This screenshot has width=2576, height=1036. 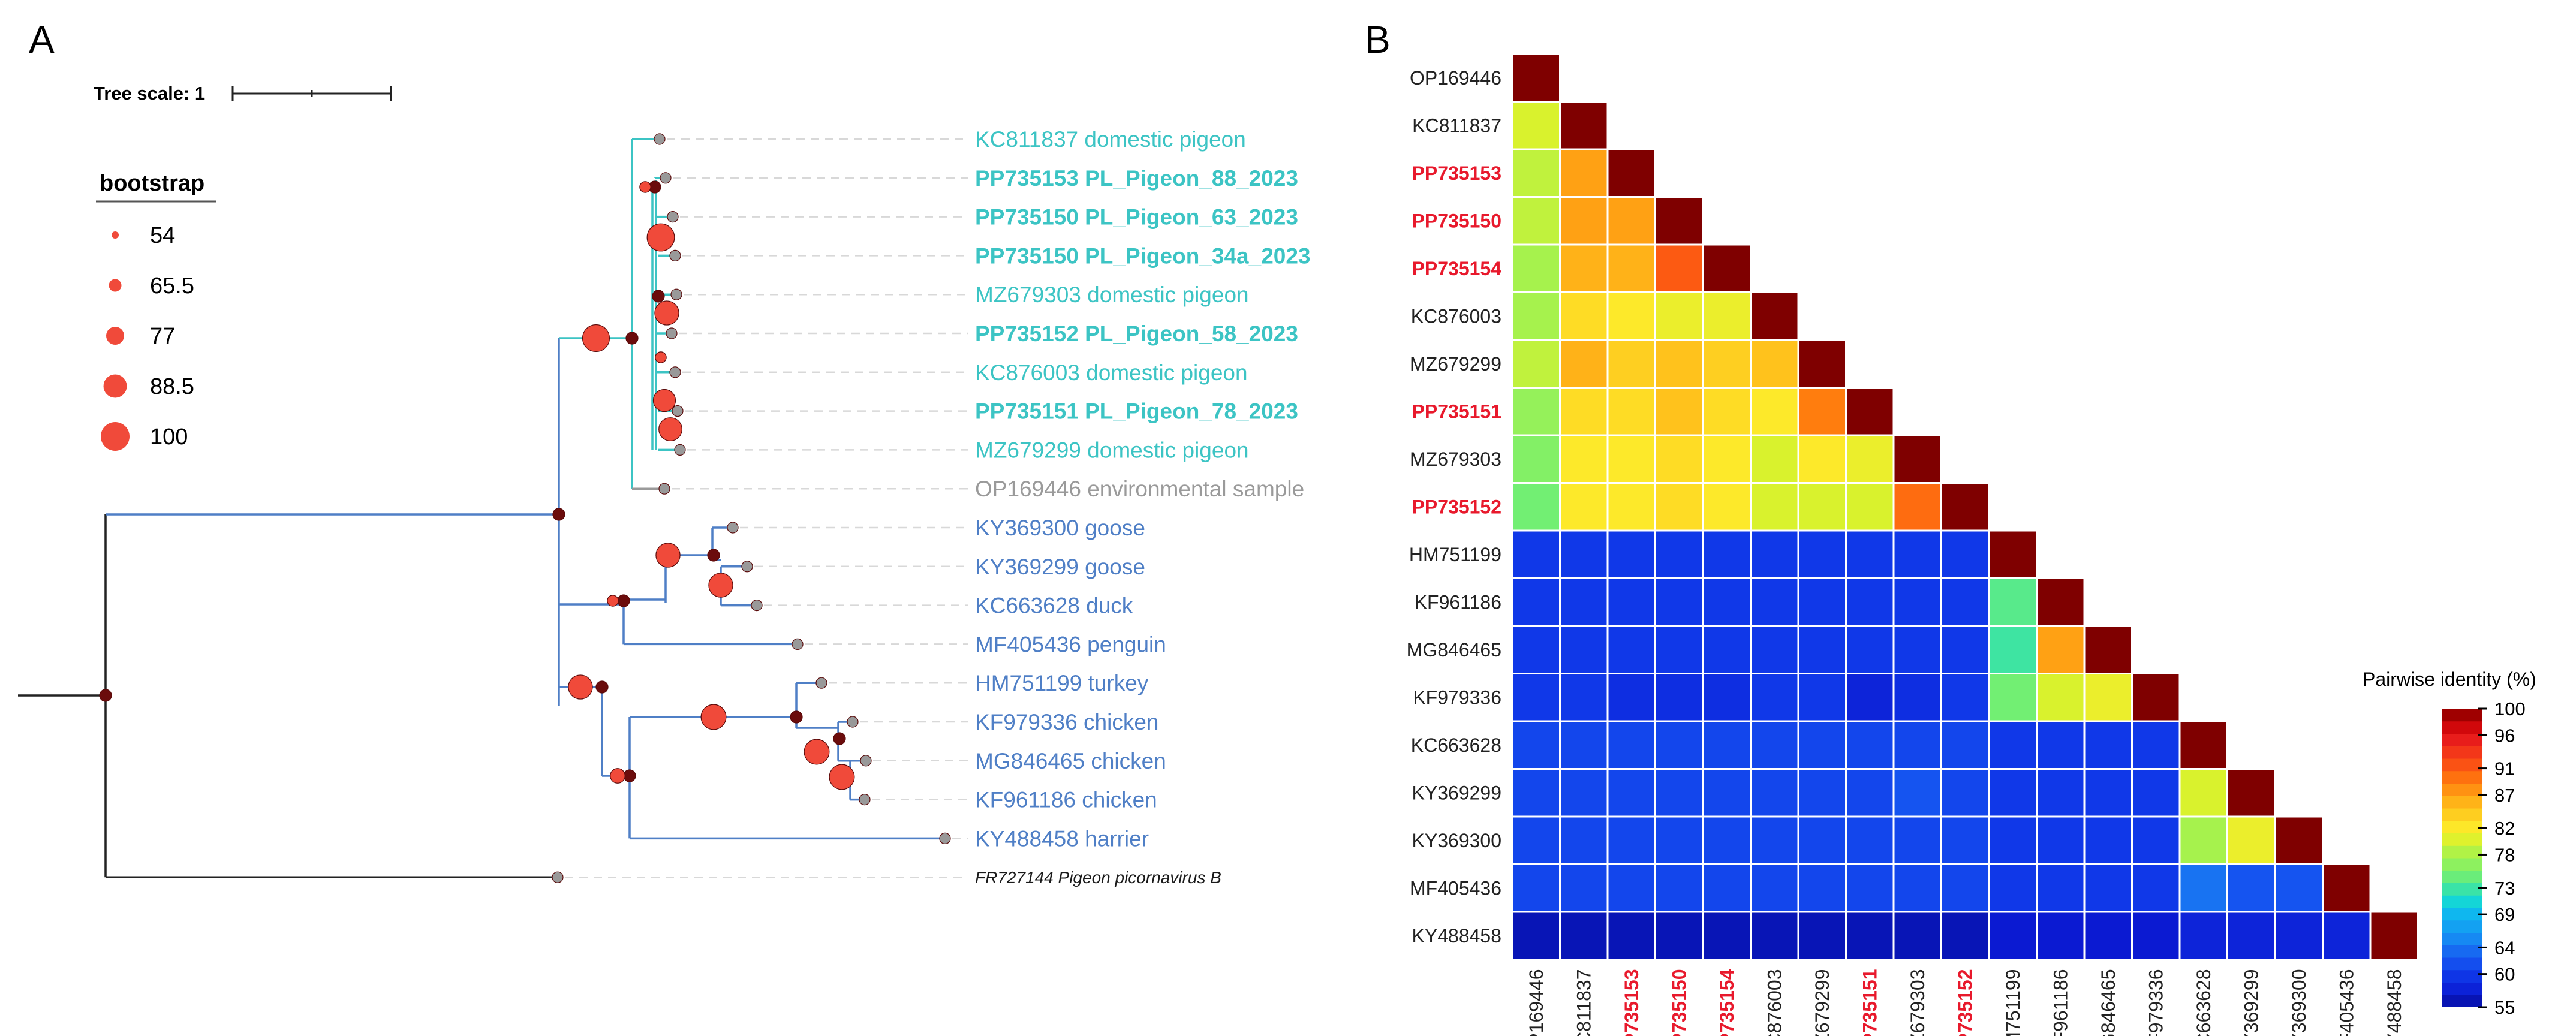 I want to click on heatmap-row-label: KC663628, so click(x=1456, y=745).